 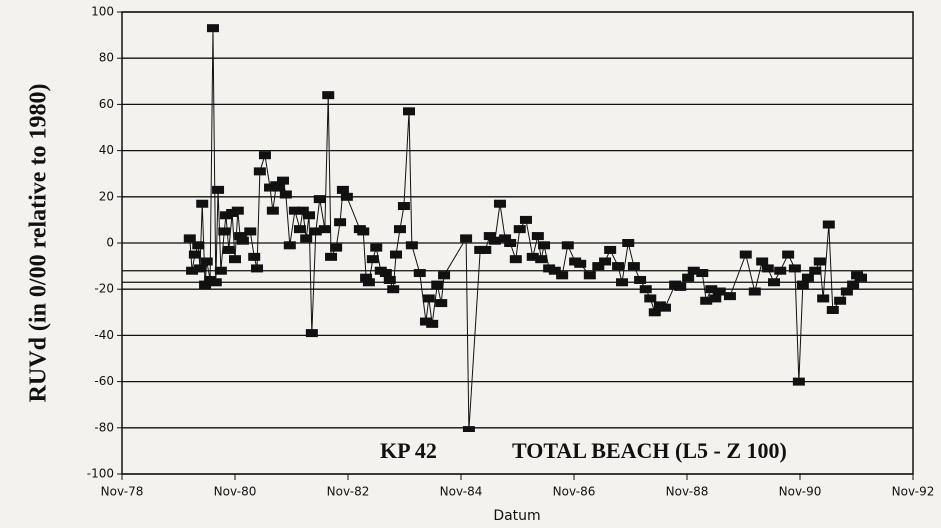 I want to click on y-tick-label: 80, so click(x=106, y=58).